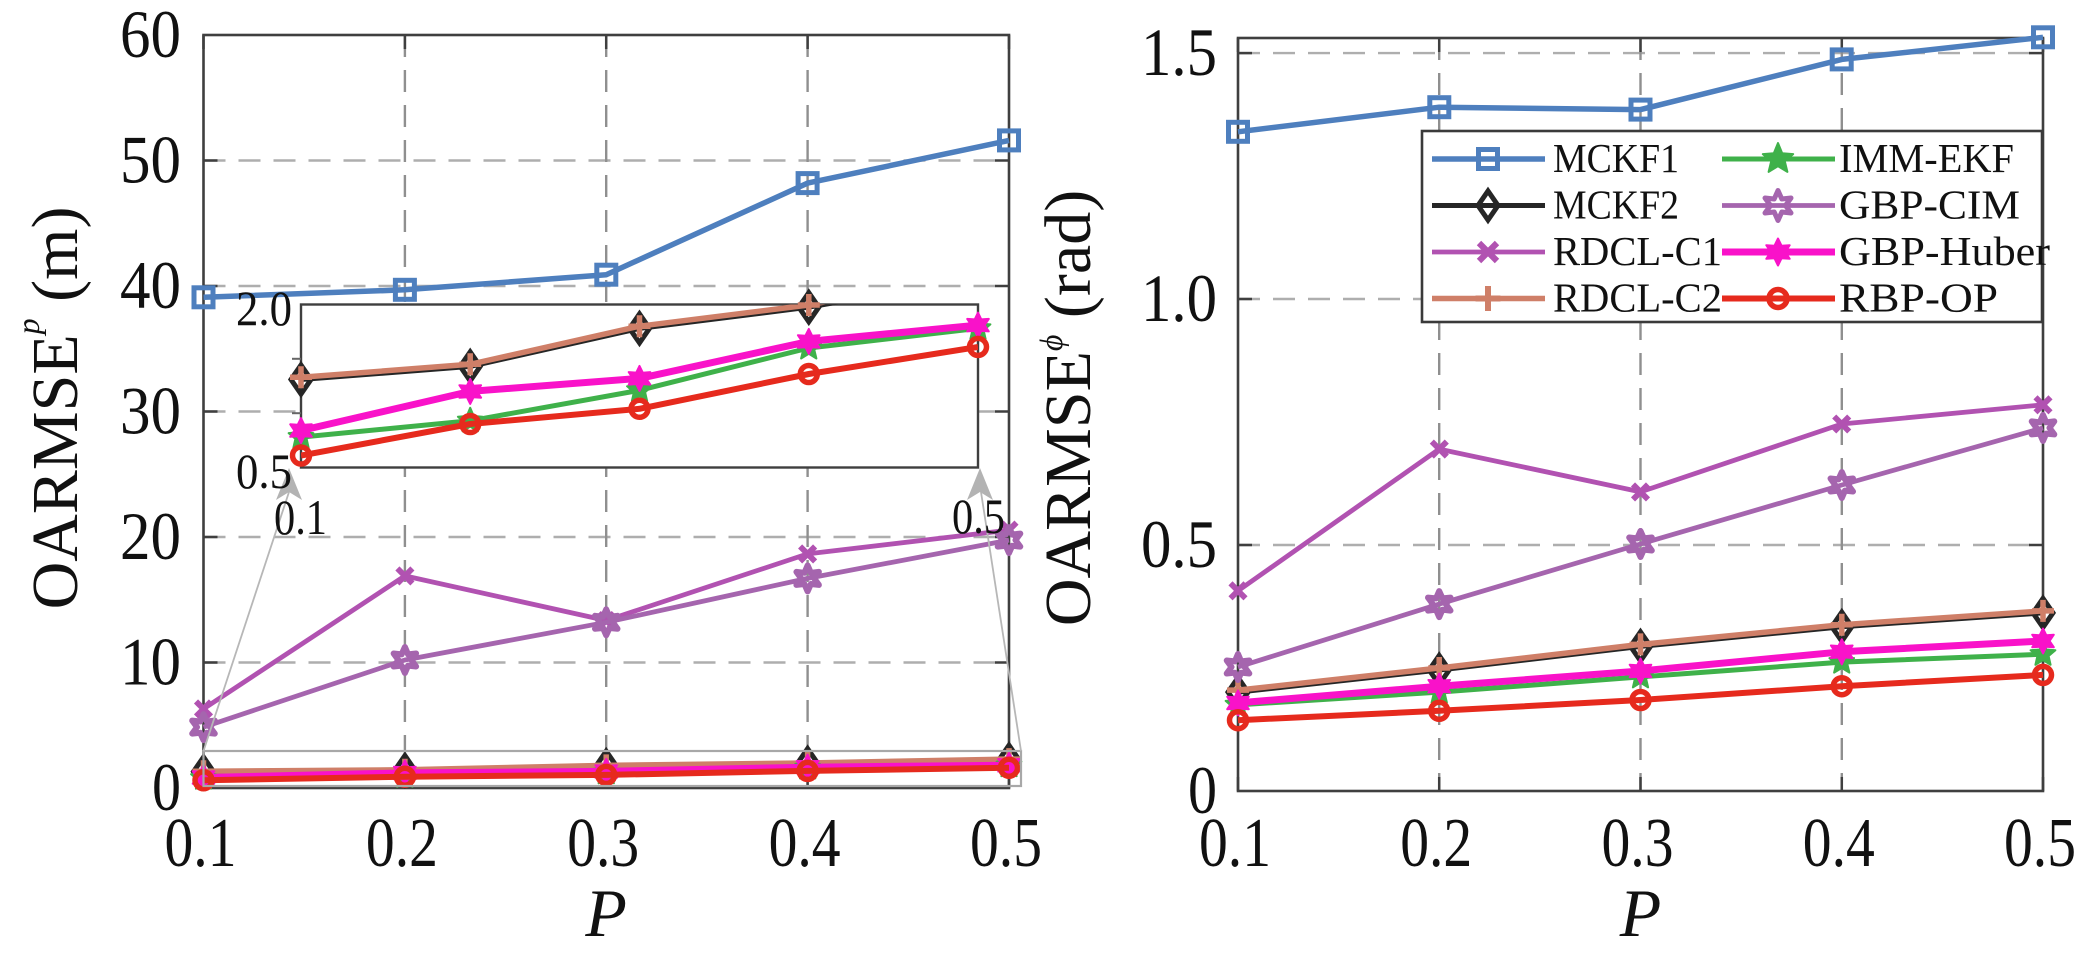 The height and width of the screenshot is (954, 2079). Describe the element at coordinates (1637, 298) in the screenshot. I see `svg-text: RDCL-C2` at that location.